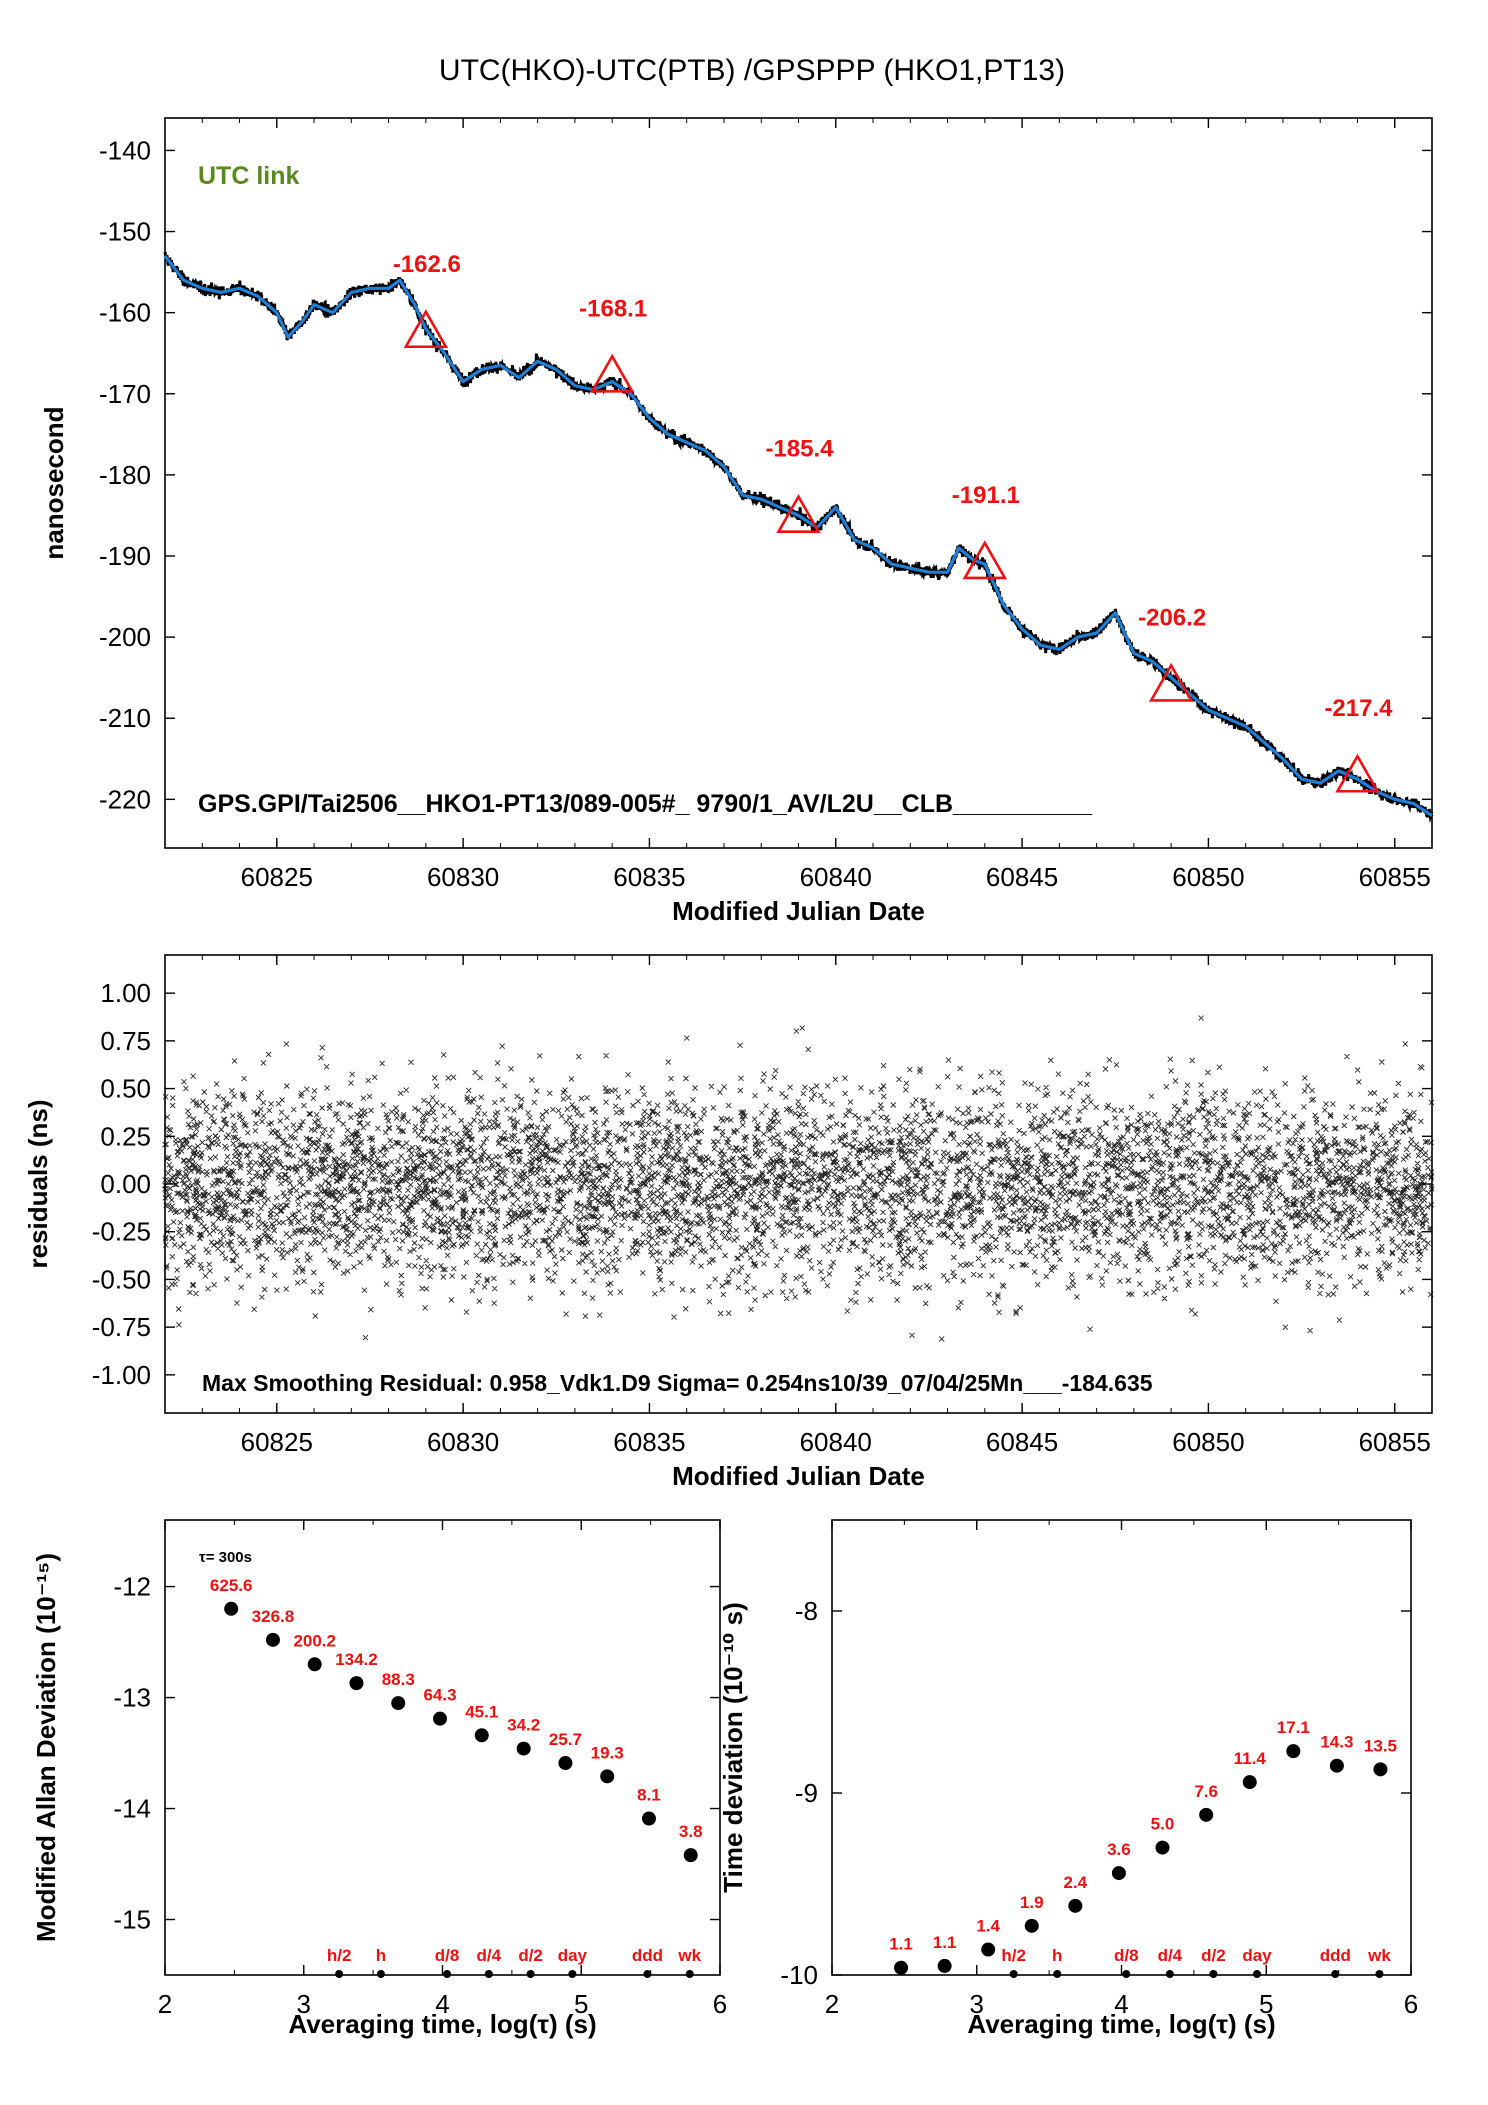 This screenshot has height=2105, width=1488. What do you see at coordinates (125, 1184) in the screenshot?
I see `y-tick-label: 0.00` at bounding box center [125, 1184].